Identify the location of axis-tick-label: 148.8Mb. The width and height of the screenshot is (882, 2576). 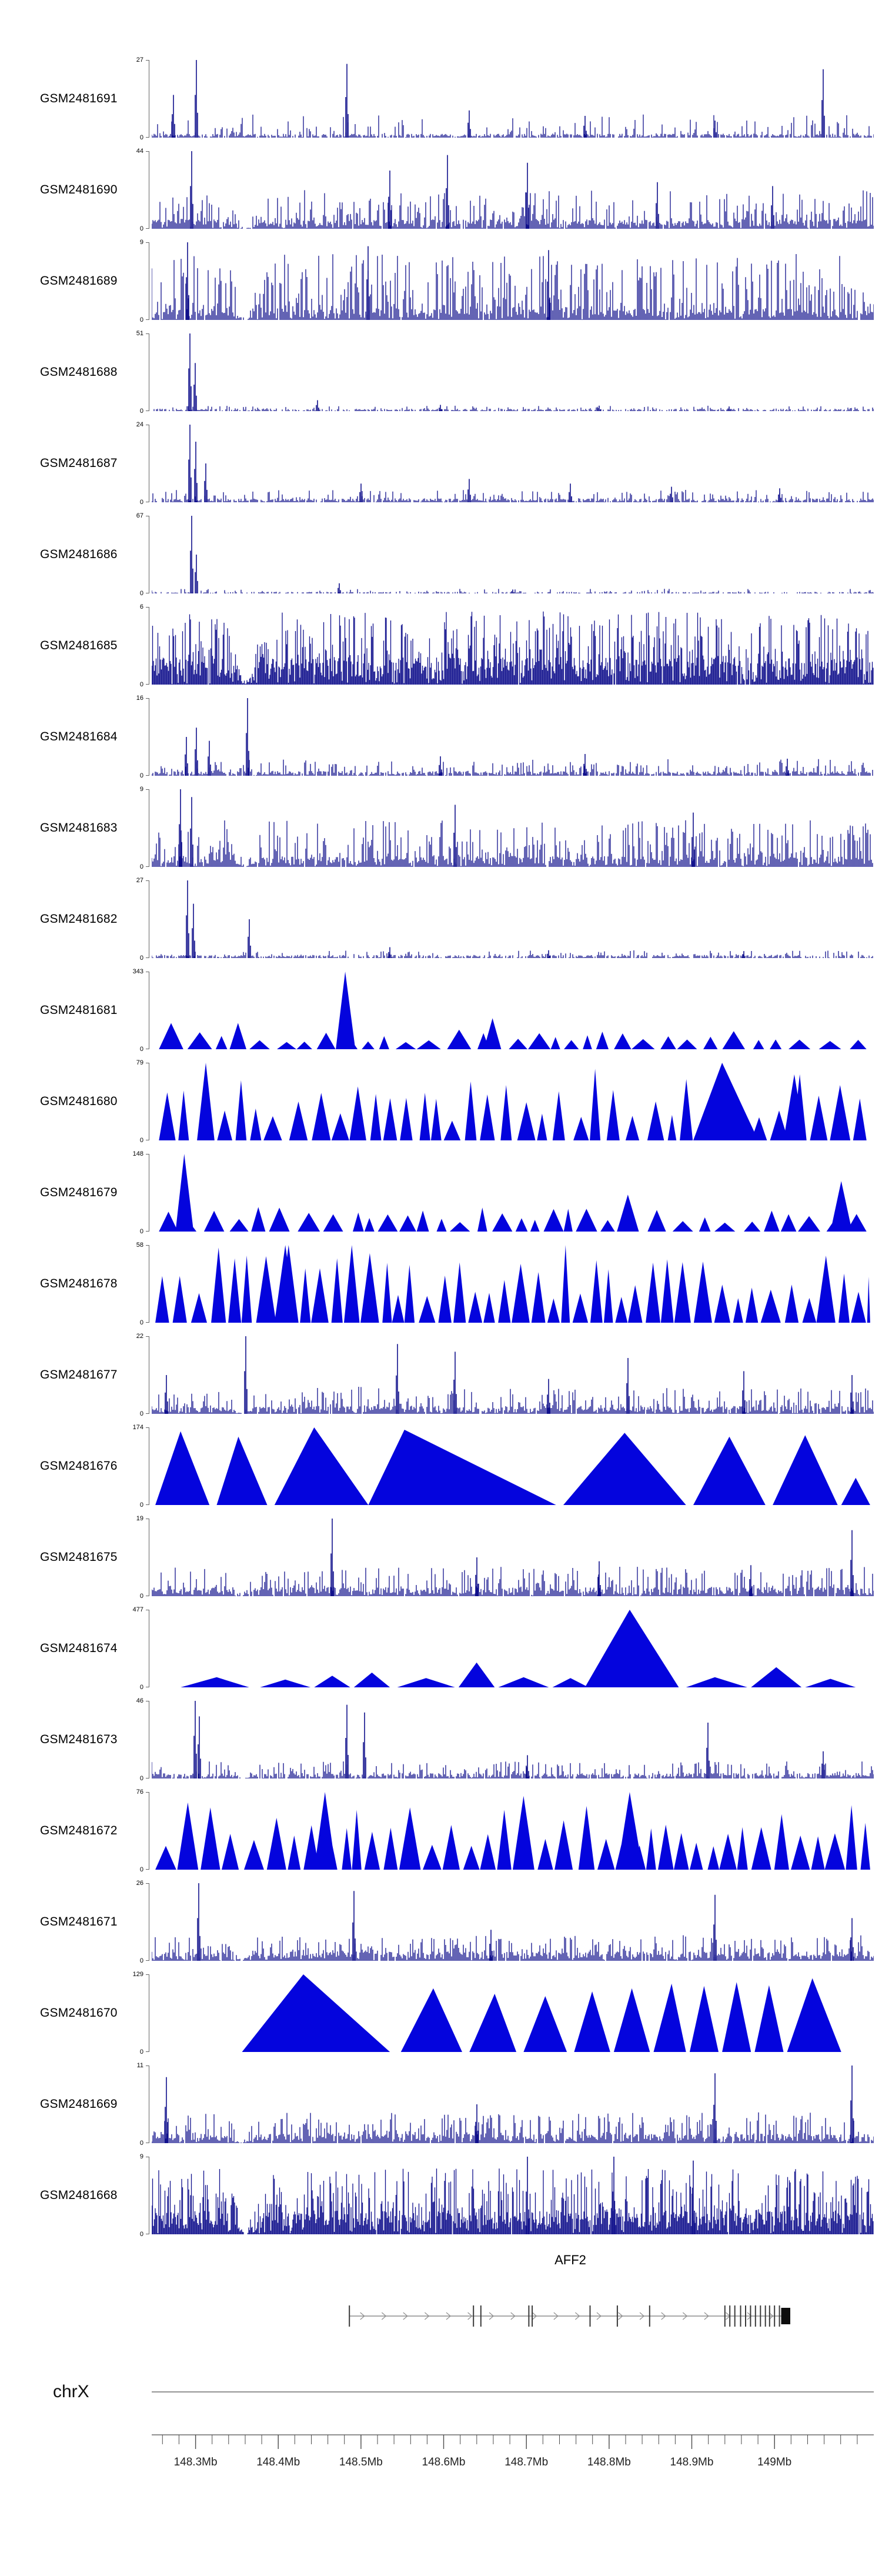
(609, 2462).